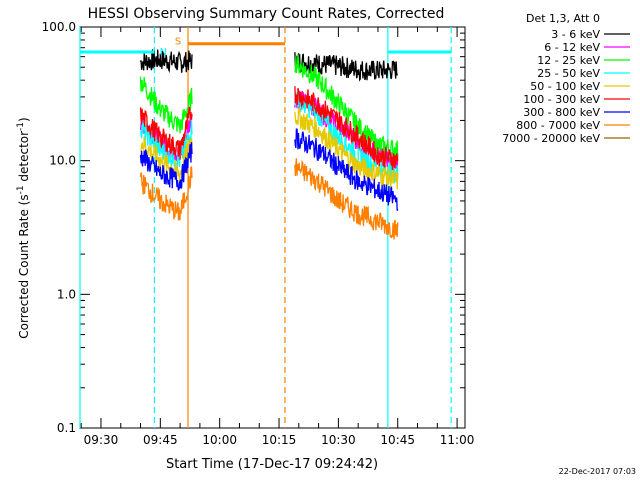  I want to click on legend-label-12-25-kev: 12 - 25 keV, so click(568, 60).